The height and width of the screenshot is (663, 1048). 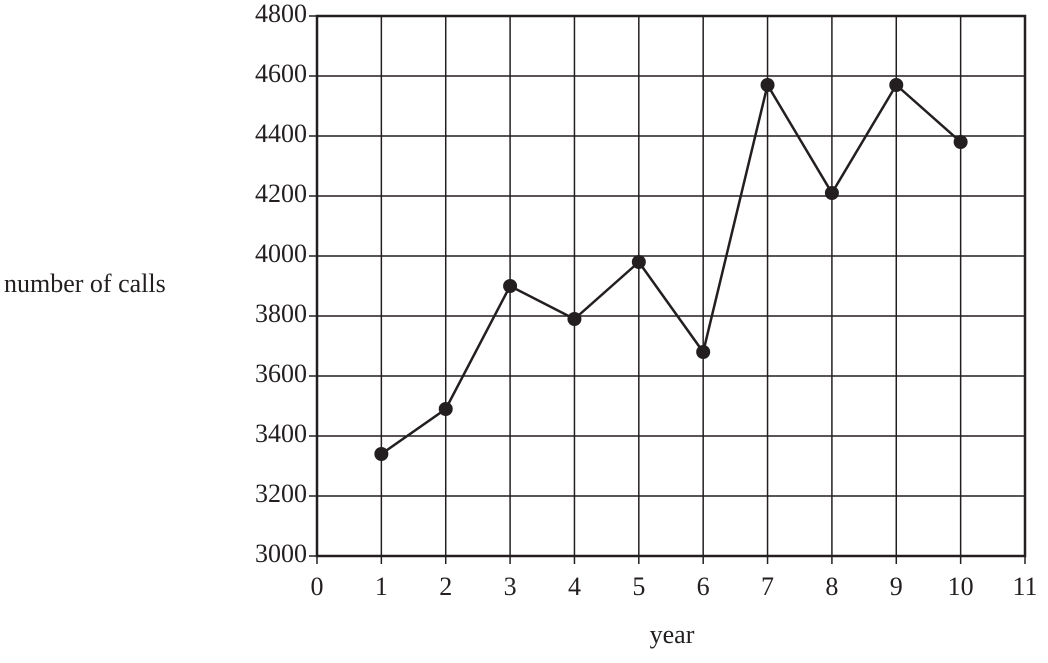 What do you see at coordinates (1024, 586) in the screenshot?
I see `x-tick-label: 11` at bounding box center [1024, 586].